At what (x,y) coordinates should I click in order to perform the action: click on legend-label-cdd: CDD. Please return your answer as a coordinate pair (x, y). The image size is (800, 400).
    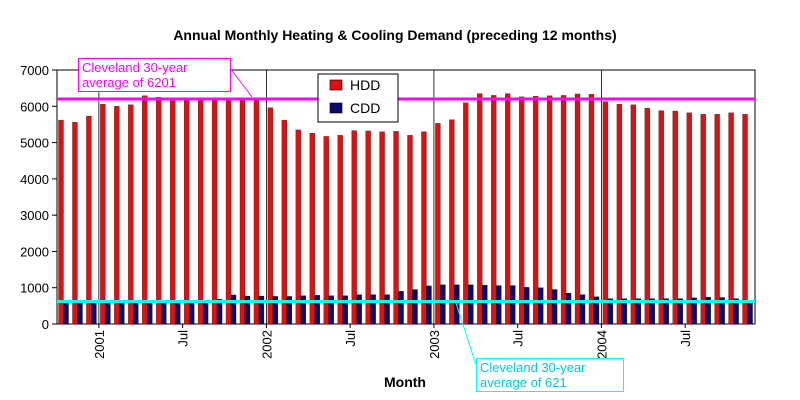
    Looking at the image, I should click on (365, 108).